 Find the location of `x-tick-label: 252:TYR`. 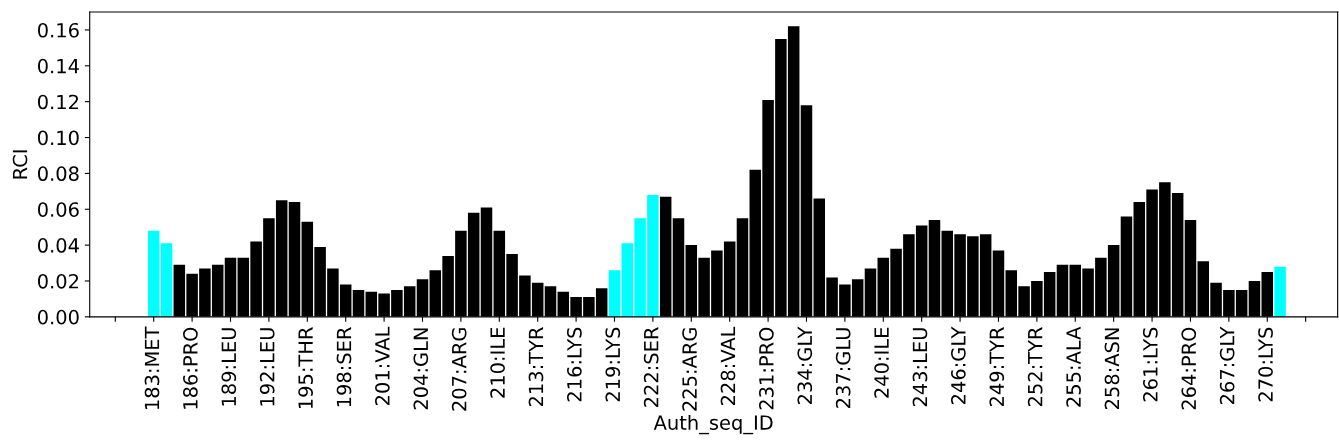

x-tick-label: 252:TYR is located at coordinates (1035, 367).